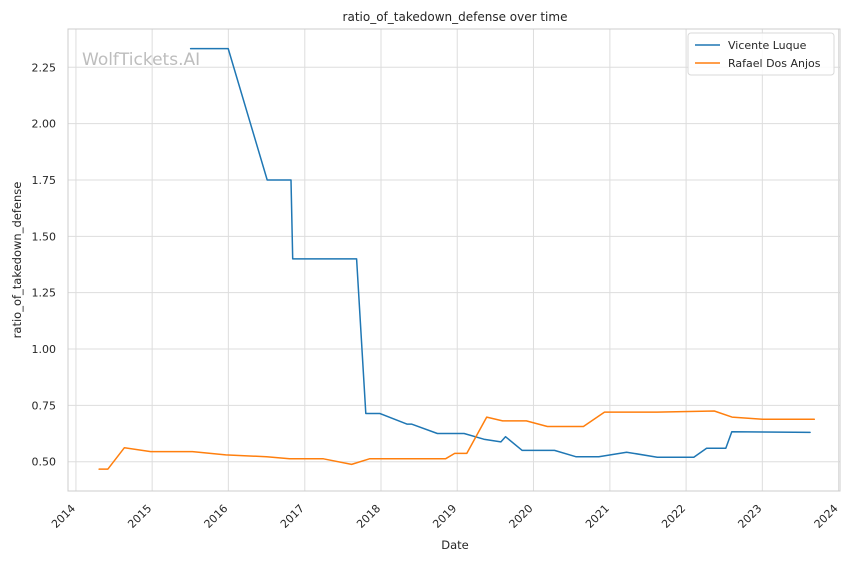 The image size is (862, 561). Describe the element at coordinates (44, 349) in the screenshot. I see `y-tick-label: 1.00` at that location.